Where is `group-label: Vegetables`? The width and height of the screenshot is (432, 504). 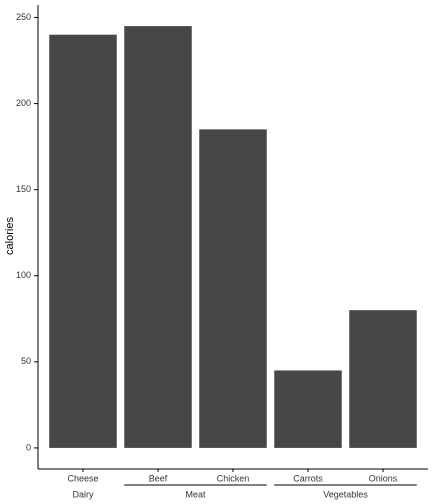
group-label: Vegetables is located at coordinates (345, 494).